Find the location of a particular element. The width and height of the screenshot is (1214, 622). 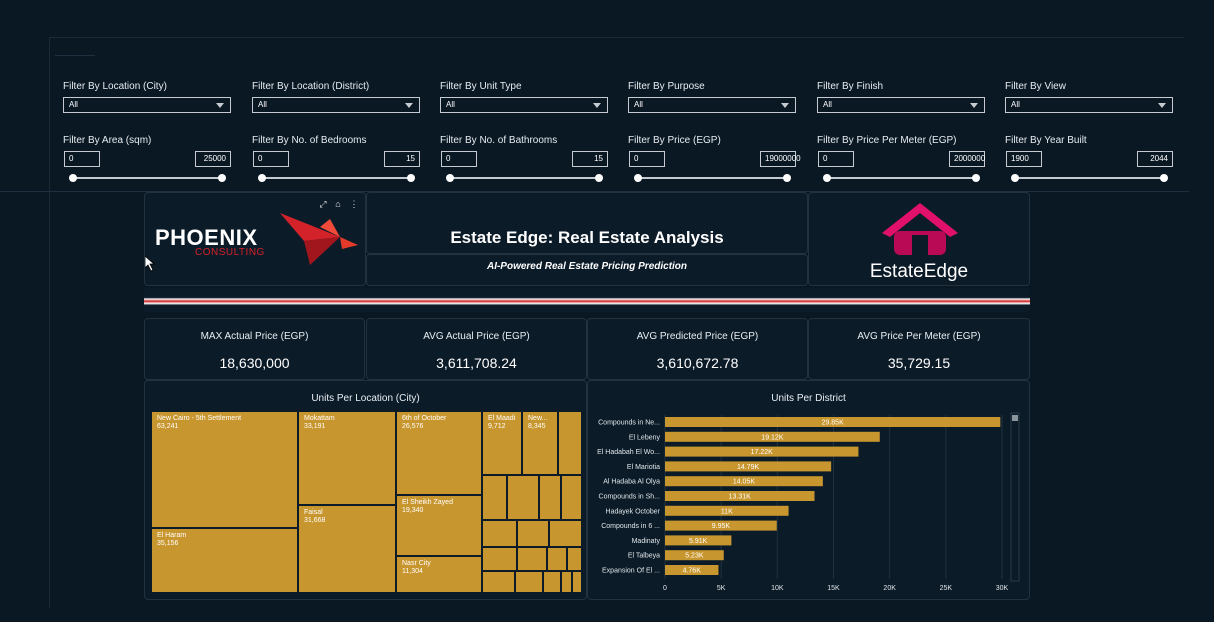

x-tick-label: 30K is located at coordinates (1002, 588).